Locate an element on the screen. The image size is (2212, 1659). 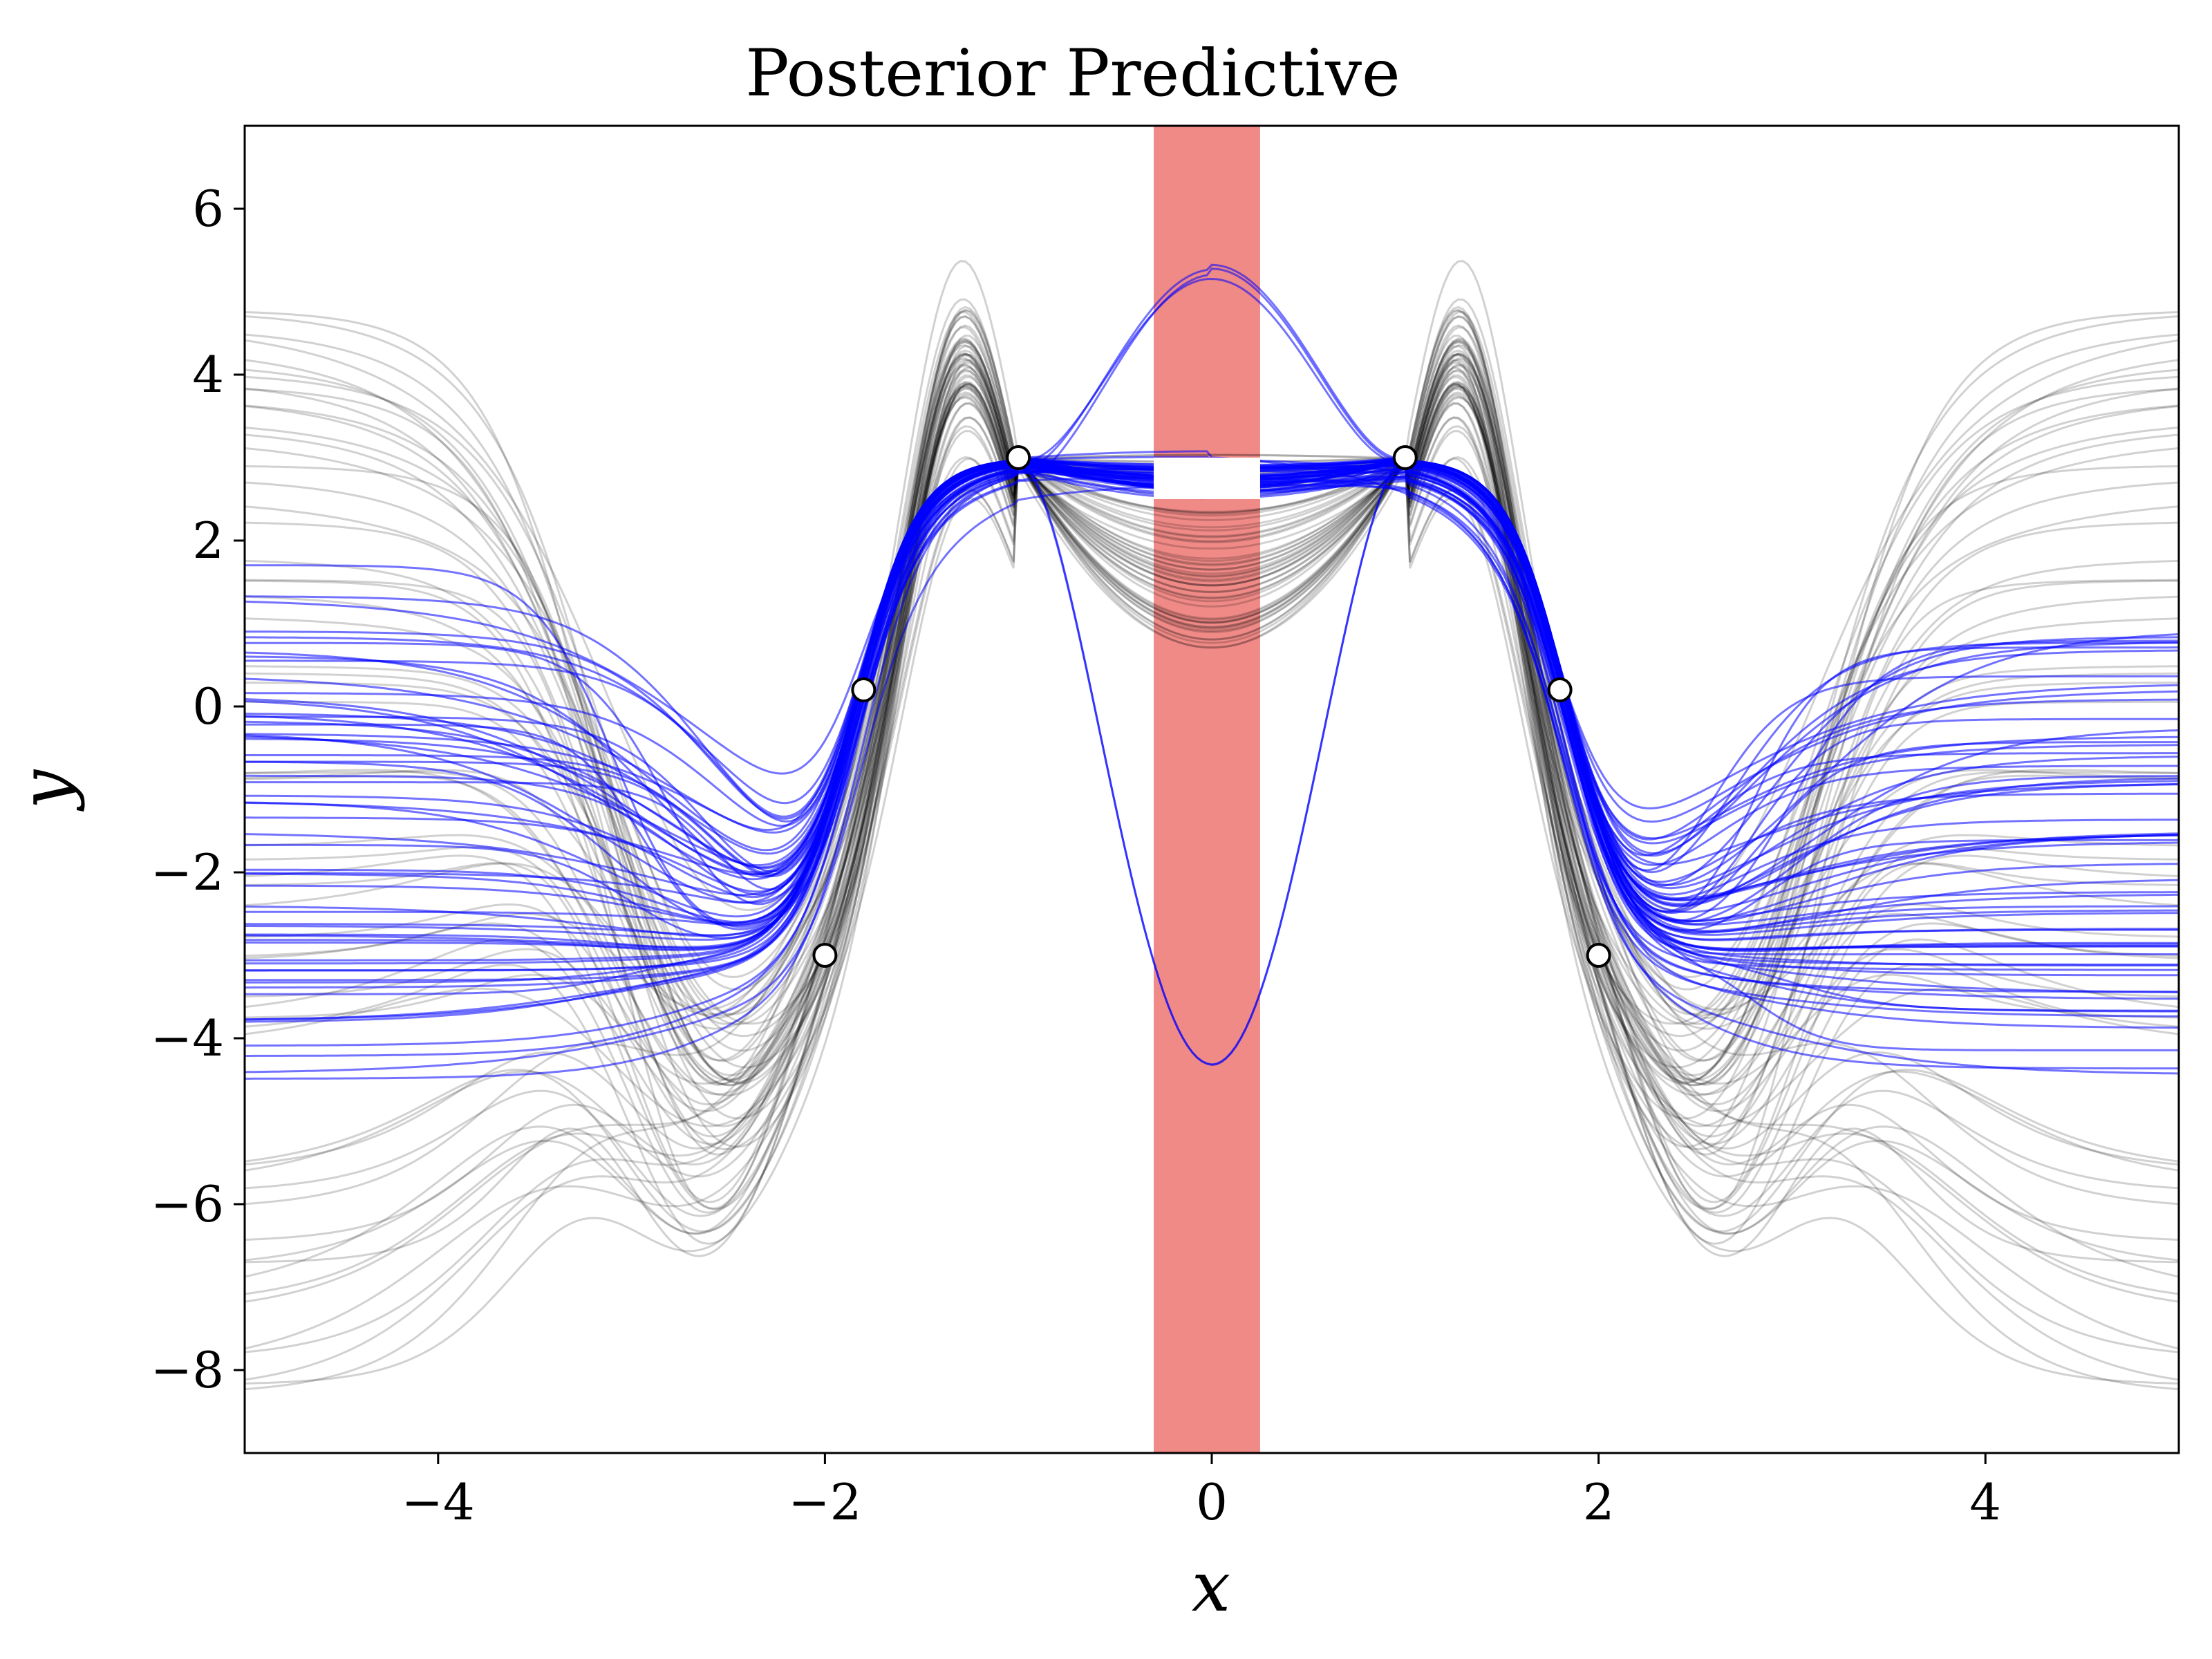
x-tick-label: −2 is located at coordinates (824, 1502).